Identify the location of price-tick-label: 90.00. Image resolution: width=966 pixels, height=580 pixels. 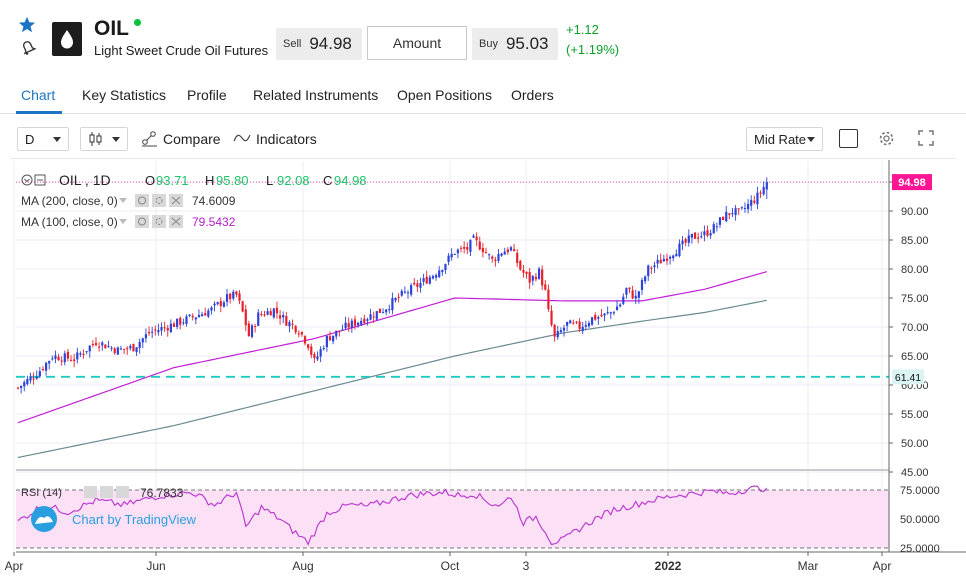
(915, 212).